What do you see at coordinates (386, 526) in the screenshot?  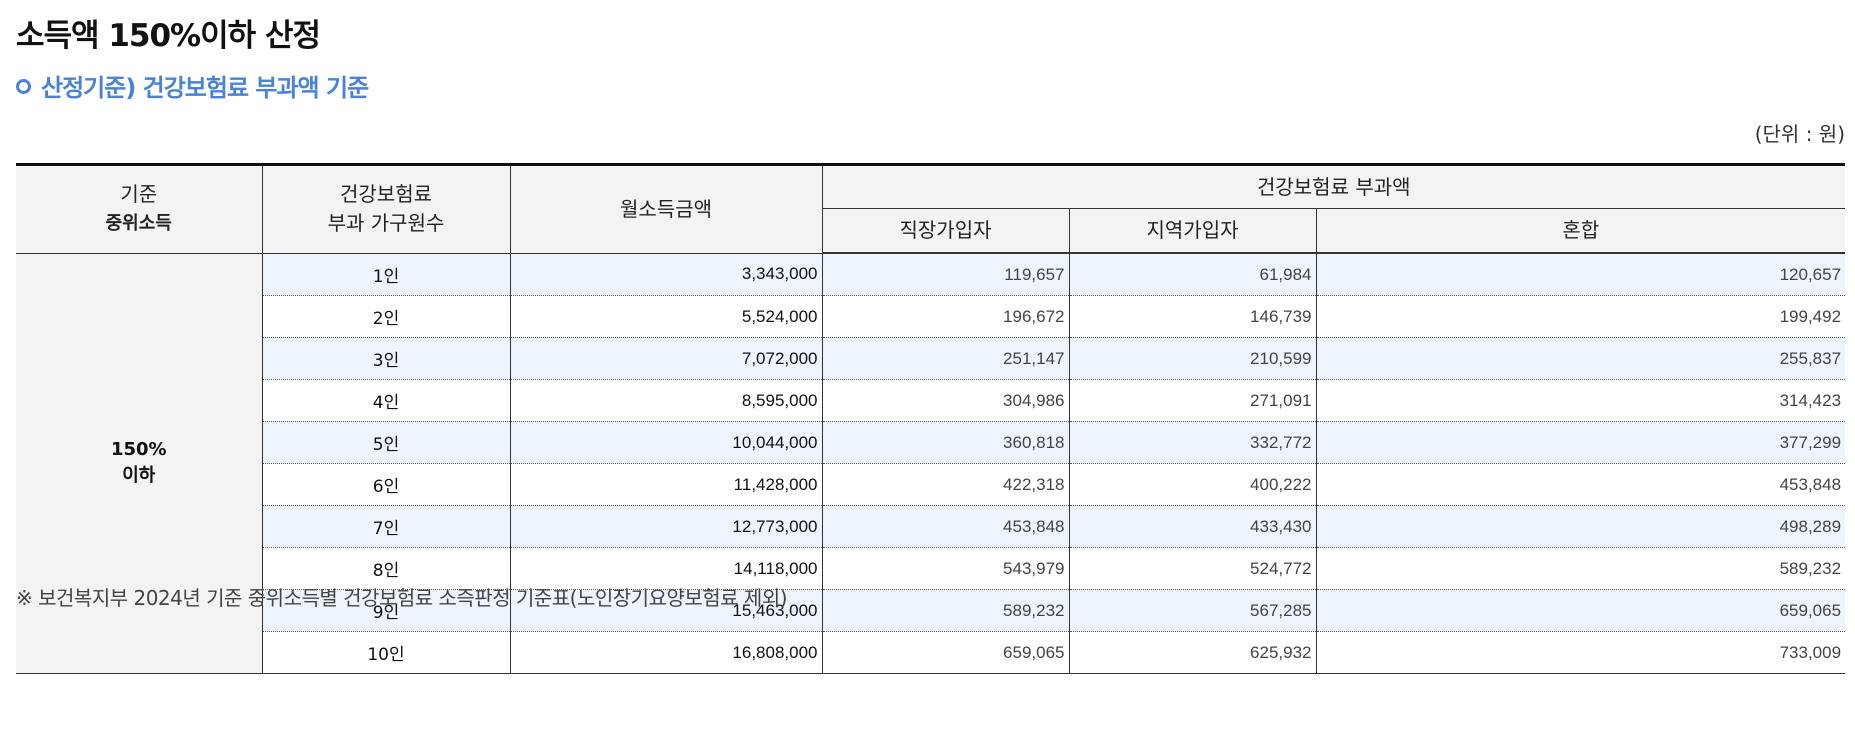 I see `household-cell: 7인` at bounding box center [386, 526].